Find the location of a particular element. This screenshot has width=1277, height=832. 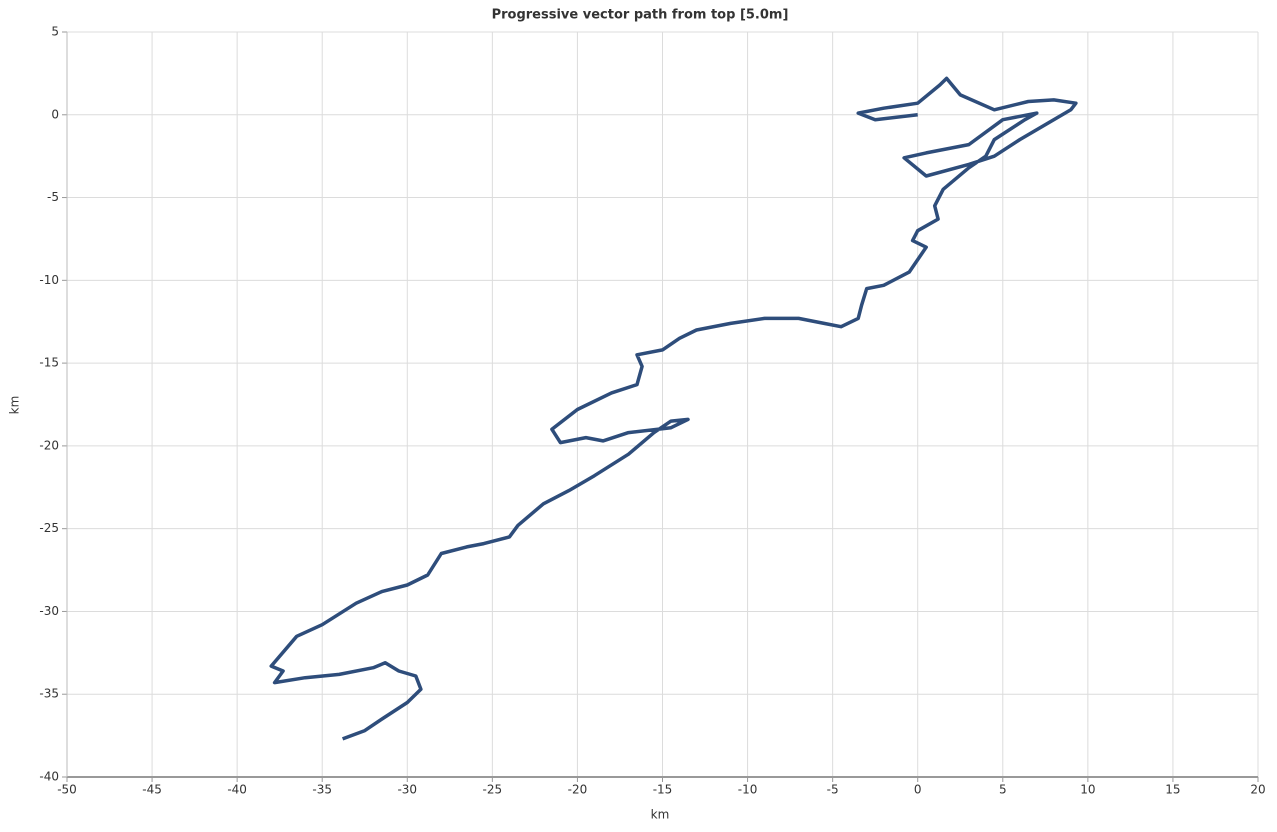

y-tick-label: -10 is located at coordinates (49, 280).